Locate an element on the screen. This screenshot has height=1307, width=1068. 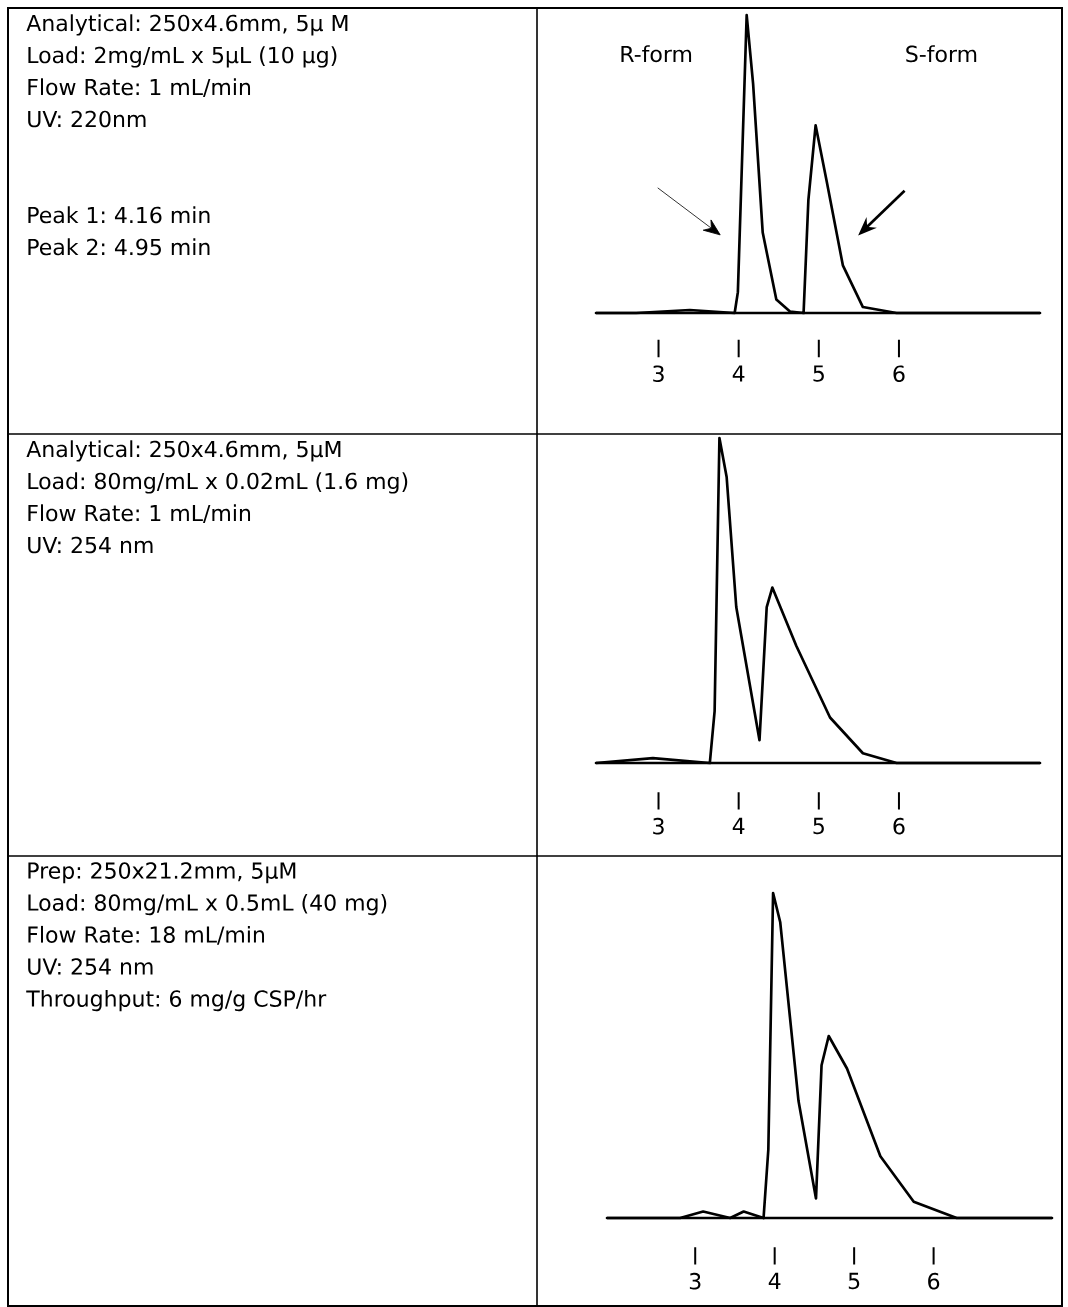
text: Throughput: 6 mg/g CSP/hr is located at coordinates (176, 1000).